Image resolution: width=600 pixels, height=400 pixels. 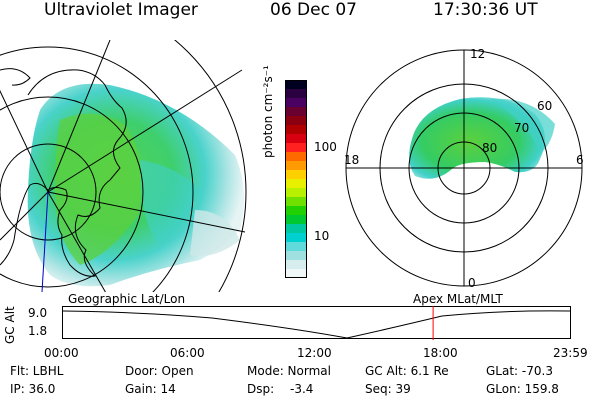 I want to click on mlt-label-18: 18, so click(x=351, y=160).